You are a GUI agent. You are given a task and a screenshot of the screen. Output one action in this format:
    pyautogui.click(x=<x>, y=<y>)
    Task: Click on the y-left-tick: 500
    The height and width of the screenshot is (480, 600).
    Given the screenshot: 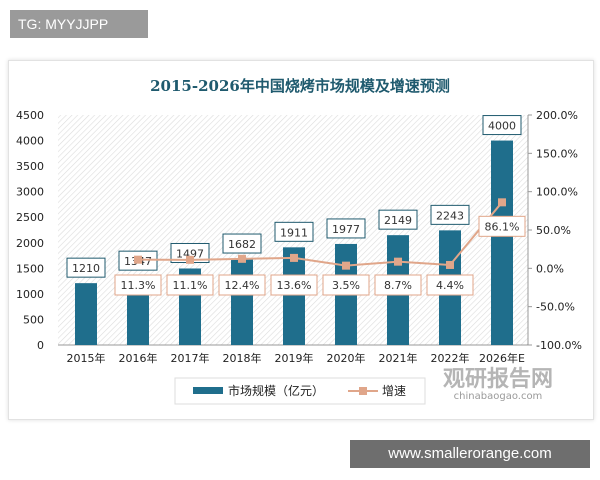 What is the action you would take?
    pyautogui.click(x=33, y=319)
    